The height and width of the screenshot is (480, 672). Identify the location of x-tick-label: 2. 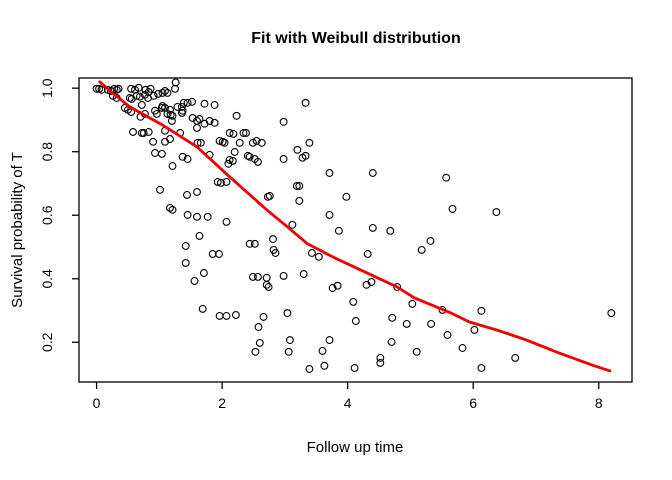
(222, 403).